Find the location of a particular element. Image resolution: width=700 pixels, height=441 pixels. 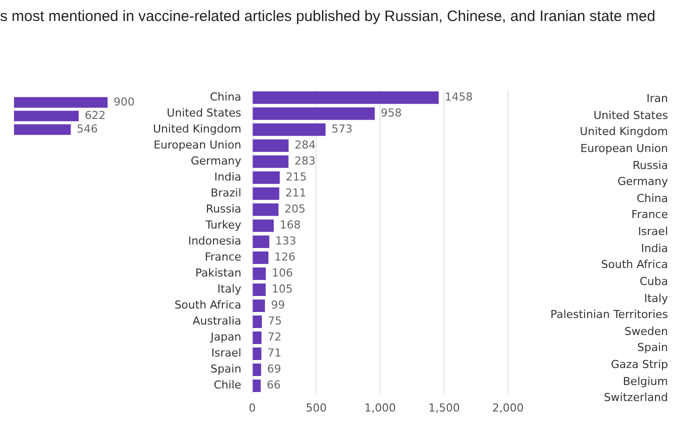

category-label: Iran is located at coordinates (657, 99).